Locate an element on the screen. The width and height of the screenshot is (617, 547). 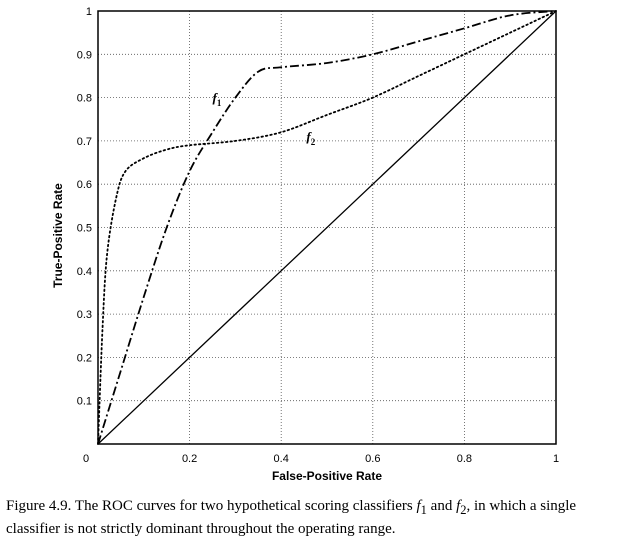
x-tick-label: 0.6 is located at coordinates (372, 459).